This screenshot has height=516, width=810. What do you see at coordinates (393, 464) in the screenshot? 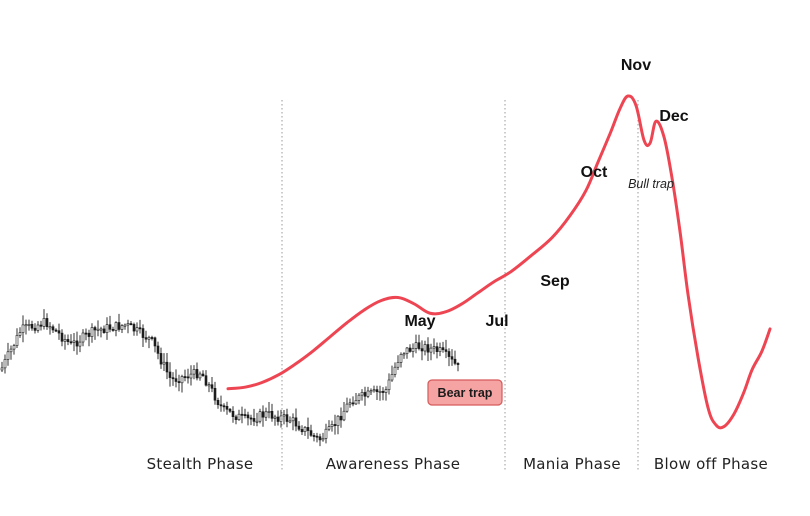
I see `phase-label-awareness: Awareness Phase` at bounding box center [393, 464].